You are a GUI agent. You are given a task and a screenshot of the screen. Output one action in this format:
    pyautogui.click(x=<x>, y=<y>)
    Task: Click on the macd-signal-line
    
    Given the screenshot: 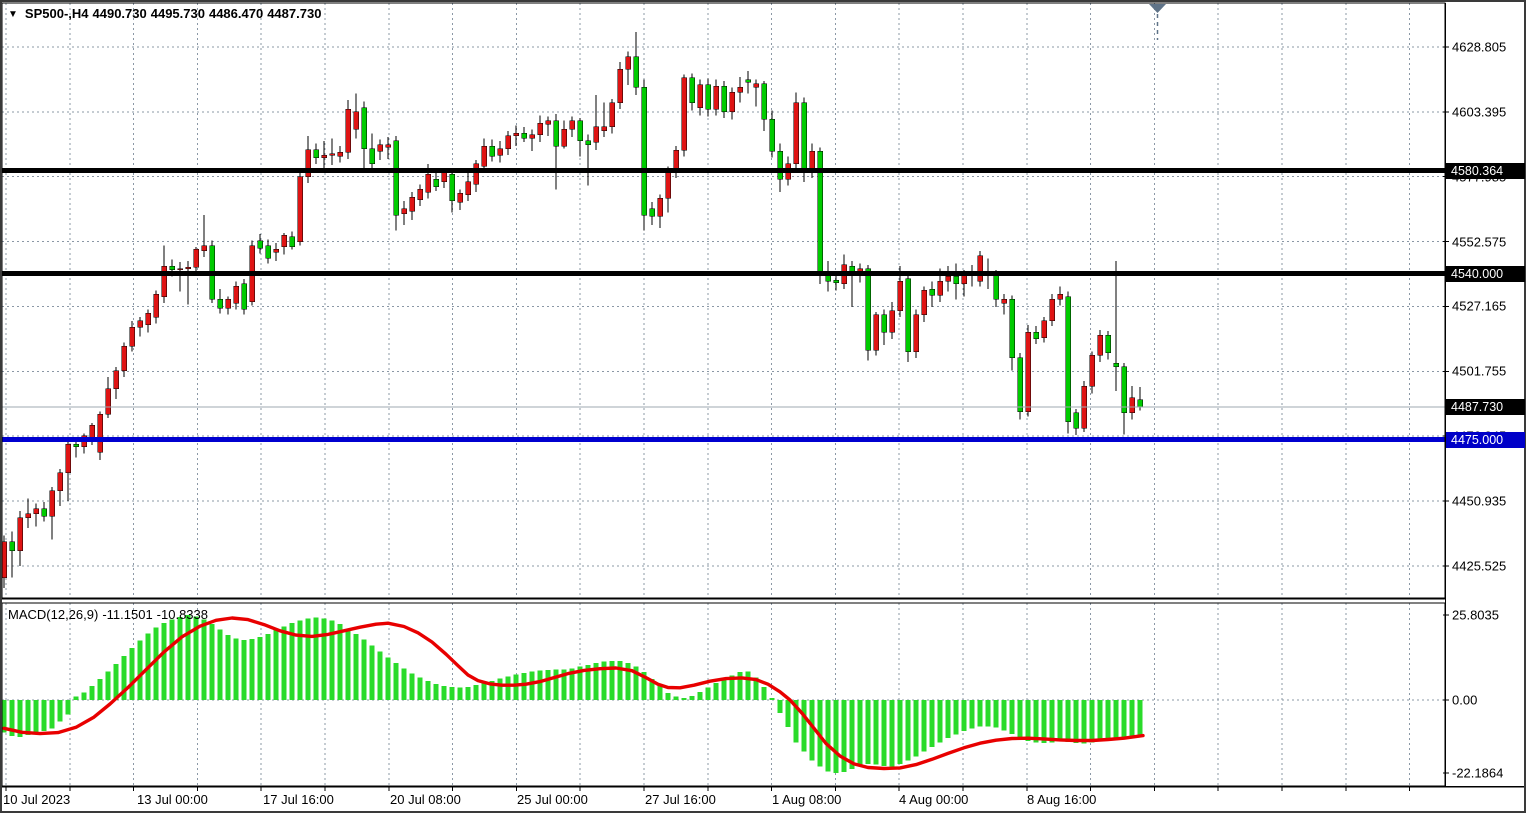 What is the action you would take?
    pyautogui.click(x=573, y=693)
    